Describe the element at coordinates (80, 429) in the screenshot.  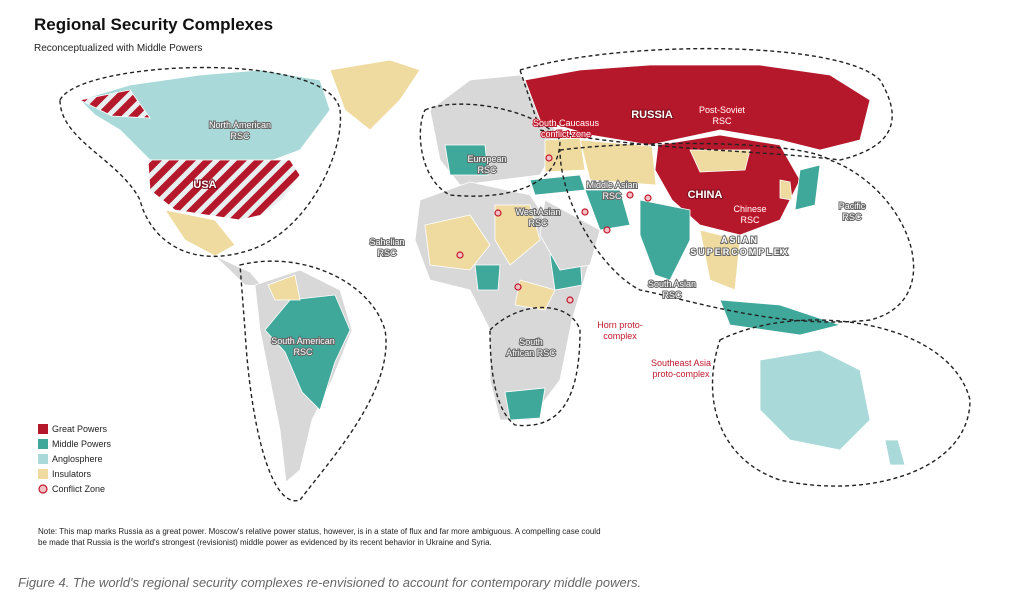
I see `legend-item: Great Powers` at that location.